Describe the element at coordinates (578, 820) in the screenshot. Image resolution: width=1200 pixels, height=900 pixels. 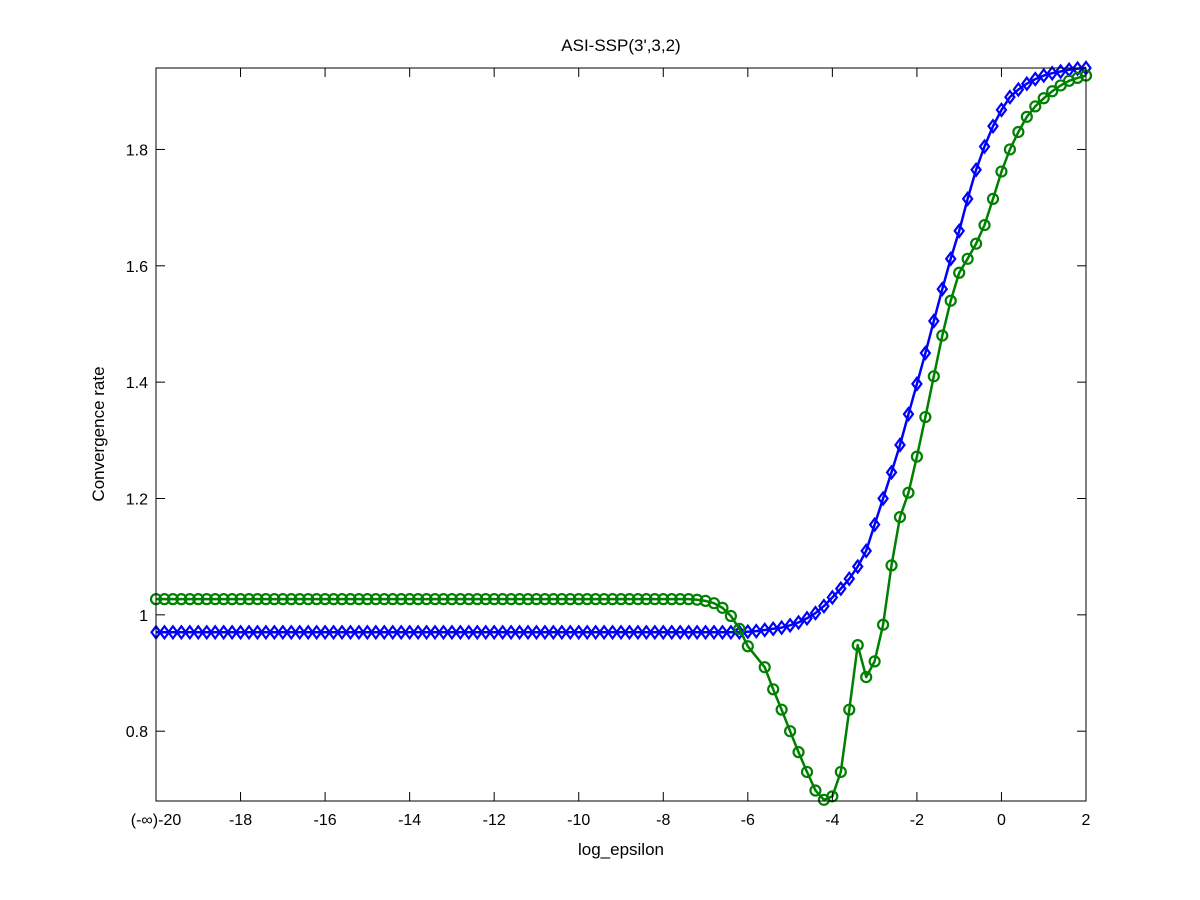
I see `x-tick-label-5: -10` at that location.